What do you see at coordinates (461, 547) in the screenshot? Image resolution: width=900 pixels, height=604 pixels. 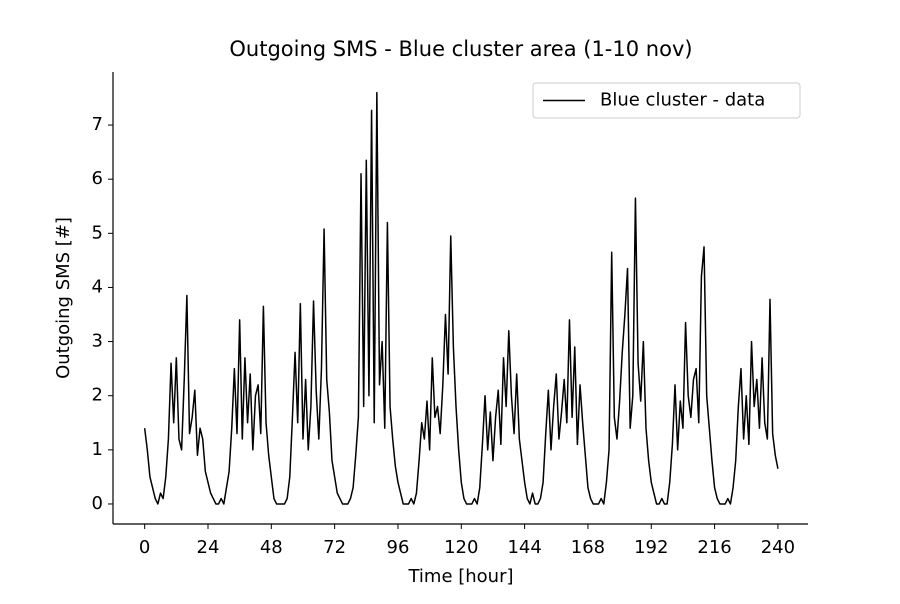 I see `x-tick-label: 120` at bounding box center [461, 547].